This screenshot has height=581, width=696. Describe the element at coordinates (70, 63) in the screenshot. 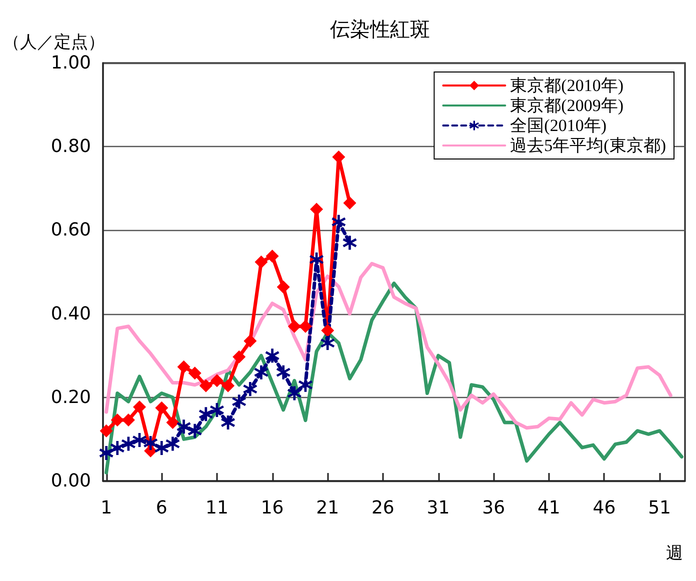

I see `y-tick-label: 1.00` at that location.